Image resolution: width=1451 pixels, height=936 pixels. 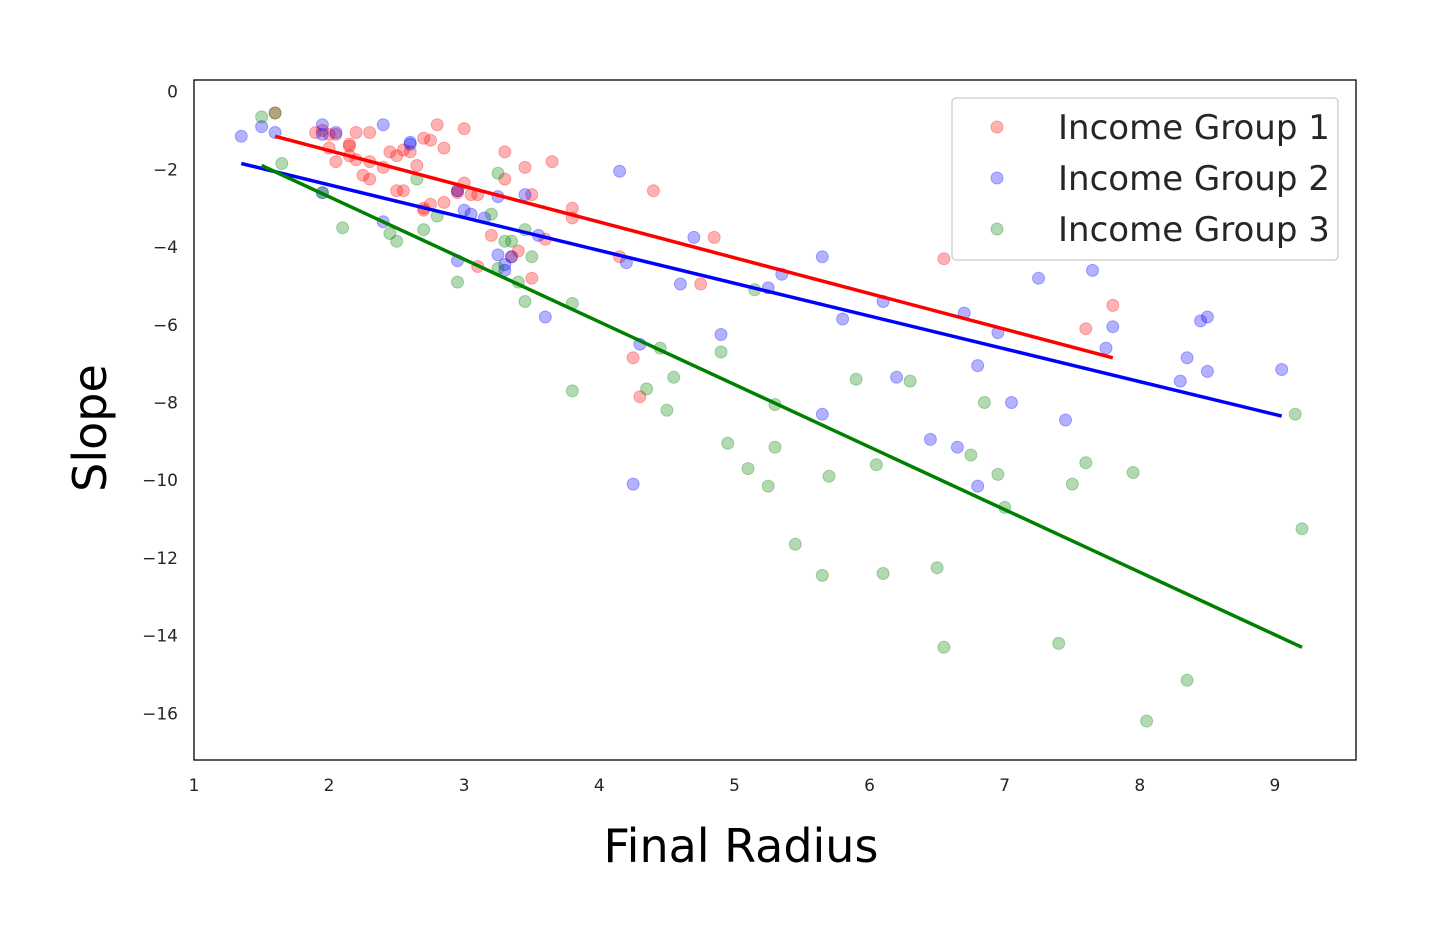 I want to click on legend-label: Income Group 3, so click(x=1194, y=230).